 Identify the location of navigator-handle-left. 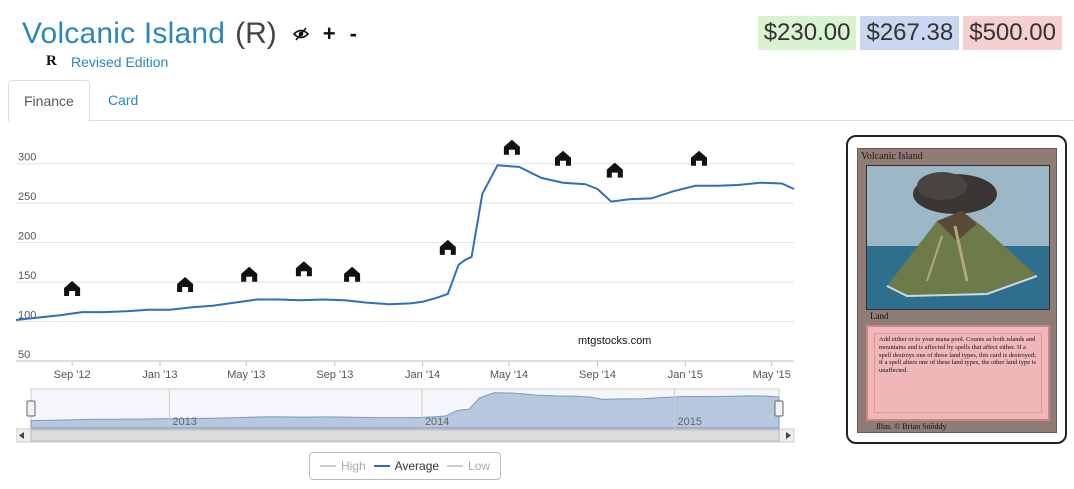
(31, 408).